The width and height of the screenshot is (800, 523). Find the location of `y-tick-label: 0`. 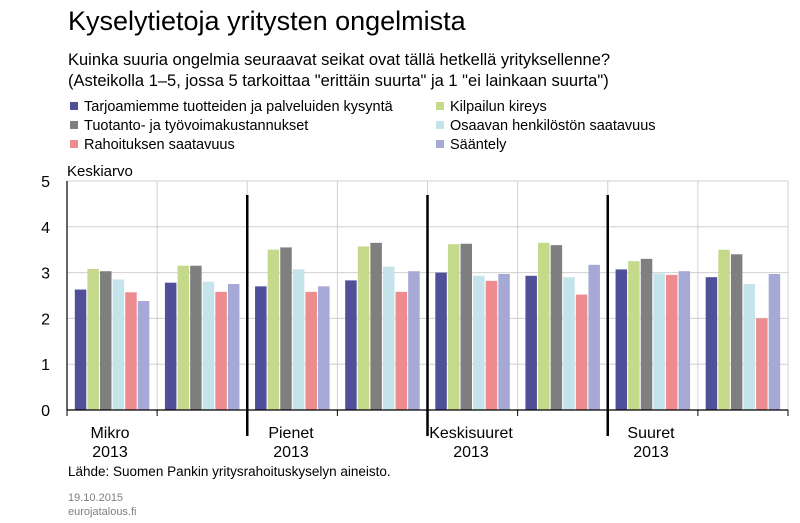

y-tick-label: 0 is located at coordinates (45, 411).